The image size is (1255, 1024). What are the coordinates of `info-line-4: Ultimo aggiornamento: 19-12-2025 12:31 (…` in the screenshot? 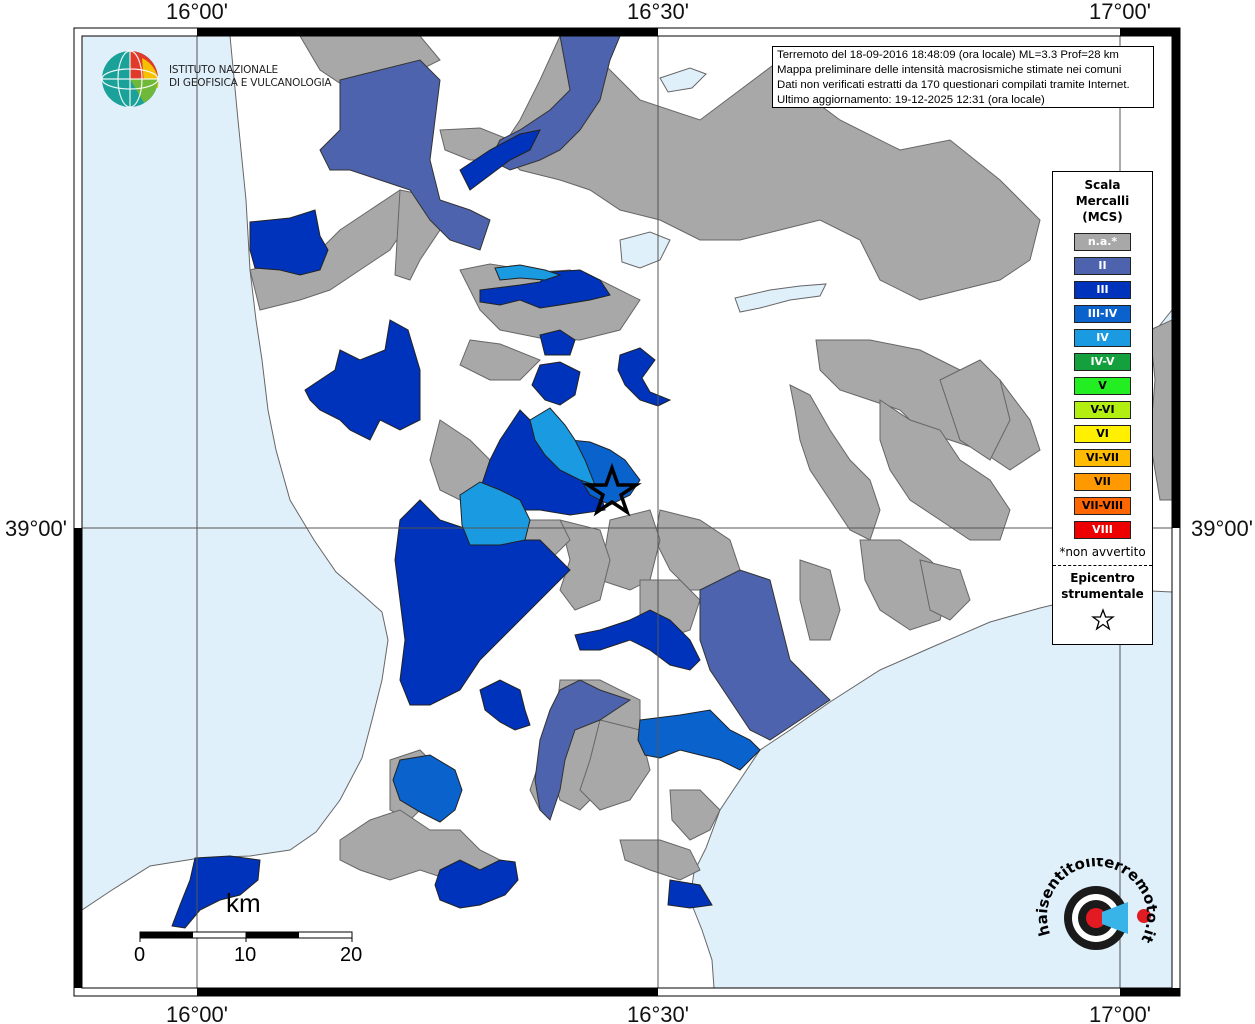 It's located at (911, 100).